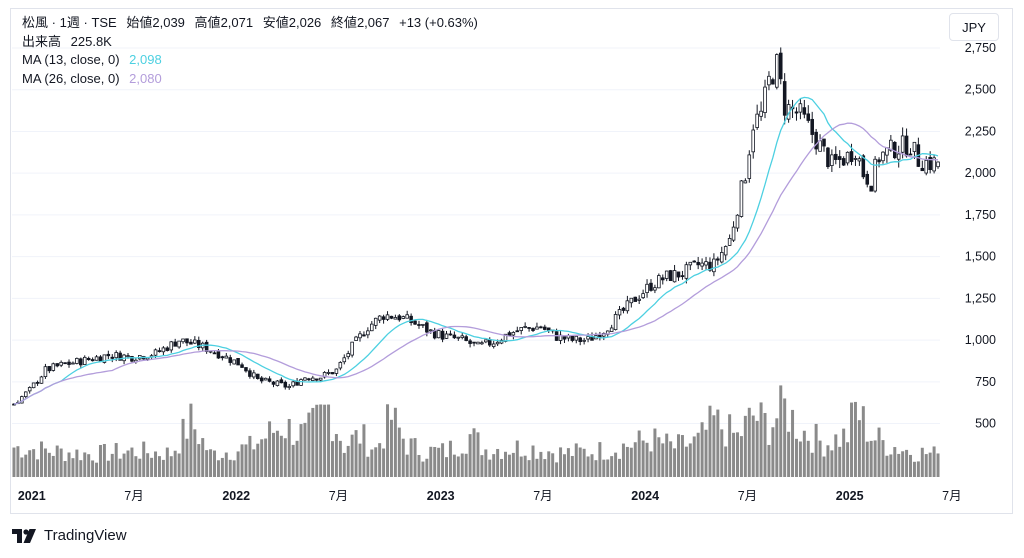 This screenshot has height=558, width=1024. I want to click on volume-row: 出来高 225.8K, so click(250, 42).